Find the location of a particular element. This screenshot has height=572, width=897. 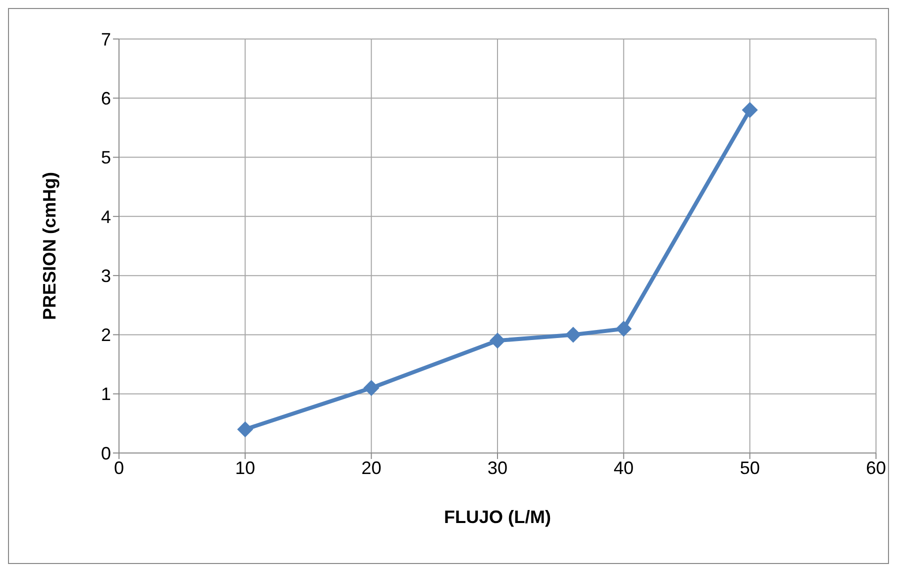

y-tick-label: 5 is located at coordinates (105, 158).